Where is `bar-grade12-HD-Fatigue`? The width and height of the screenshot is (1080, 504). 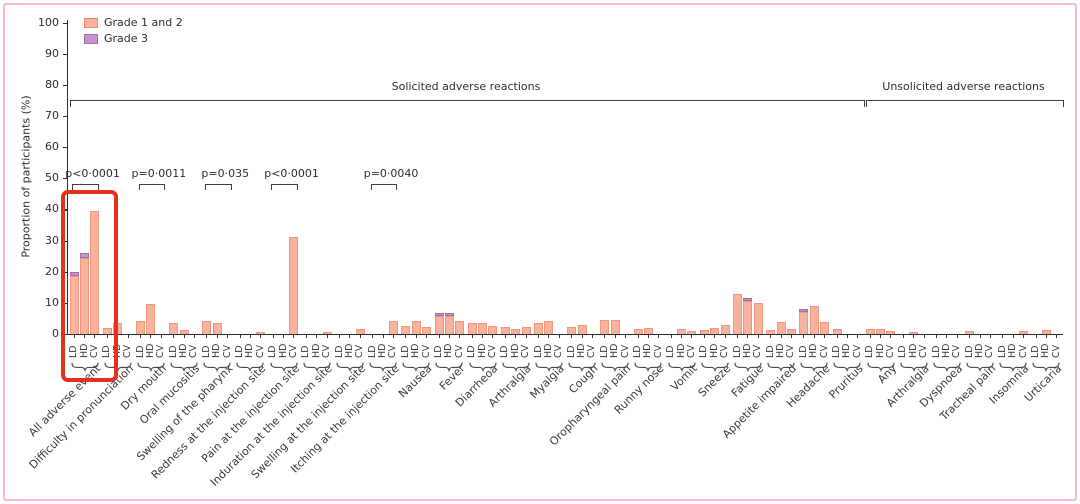 bar-grade12-HD-Fatigue is located at coordinates (748, 317).